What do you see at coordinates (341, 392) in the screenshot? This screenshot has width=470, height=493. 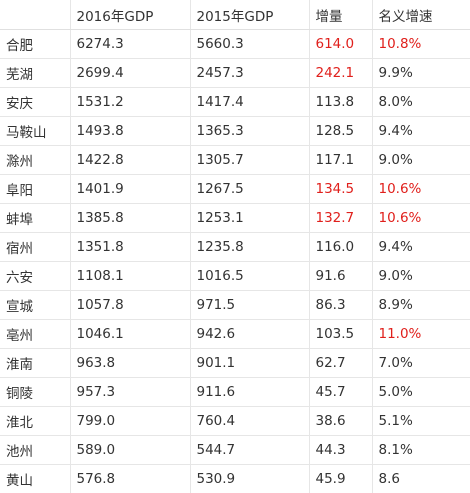 I see `increase-cell: 45.7` at bounding box center [341, 392].